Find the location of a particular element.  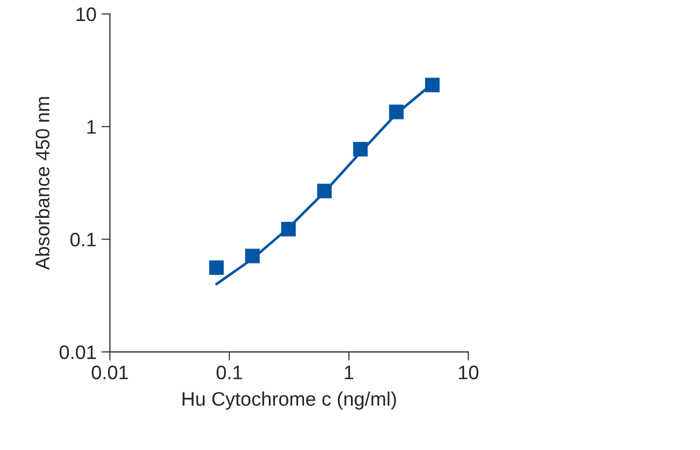

x-tick-label: 1 is located at coordinates (349, 373).